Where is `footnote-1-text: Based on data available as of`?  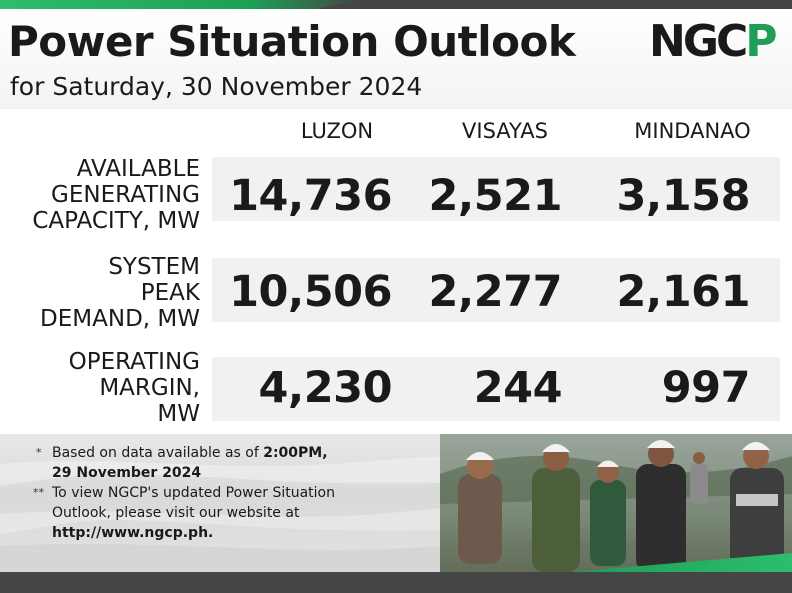
footnote-1-text: Based on data available as of is located at coordinates (158, 453).